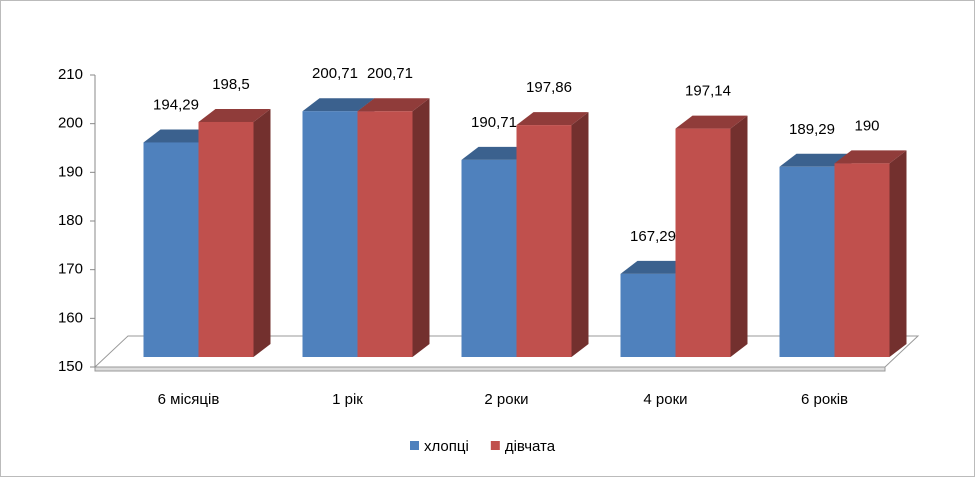  What do you see at coordinates (530, 446) in the screenshot?
I see `legend-label: дівчата` at bounding box center [530, 446].